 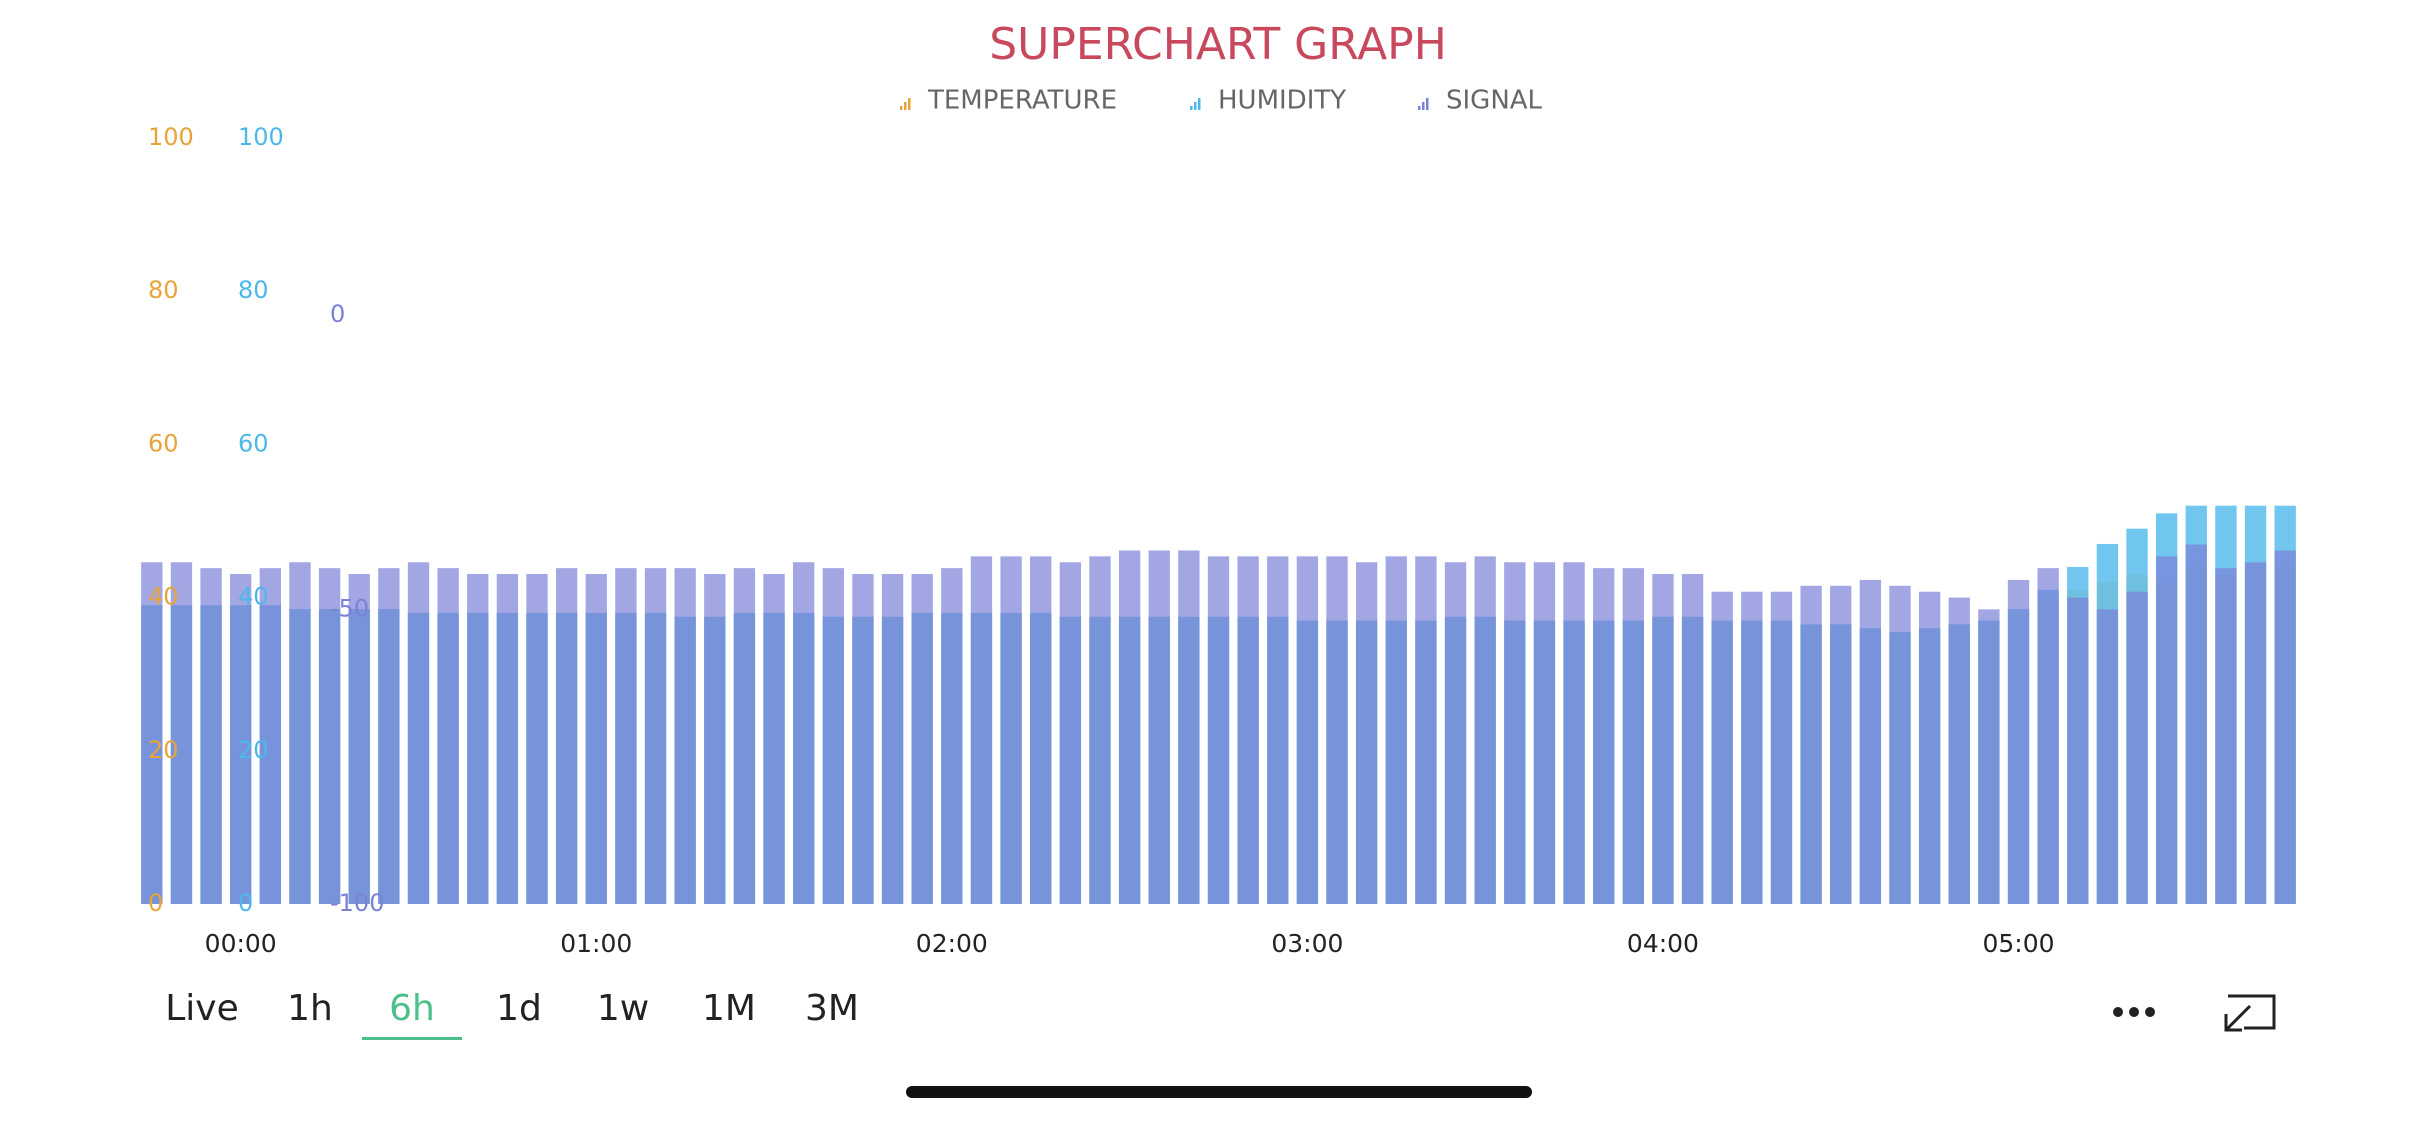 I want to click on y-tick-label: 20, so click(x=253, y=750).